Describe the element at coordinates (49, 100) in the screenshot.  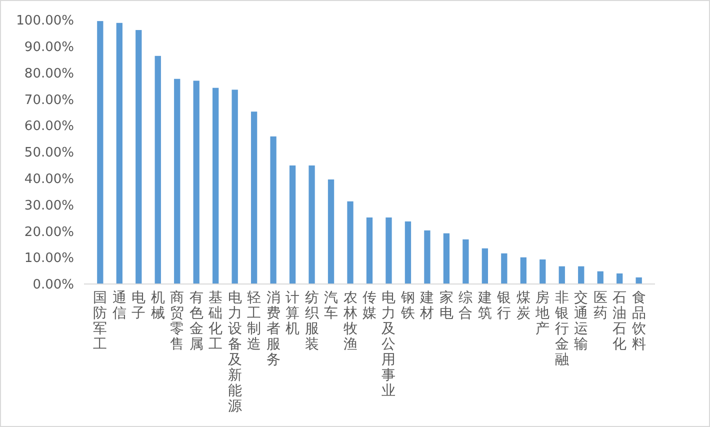
I see `y-tick-label: 70.00%` at that location.